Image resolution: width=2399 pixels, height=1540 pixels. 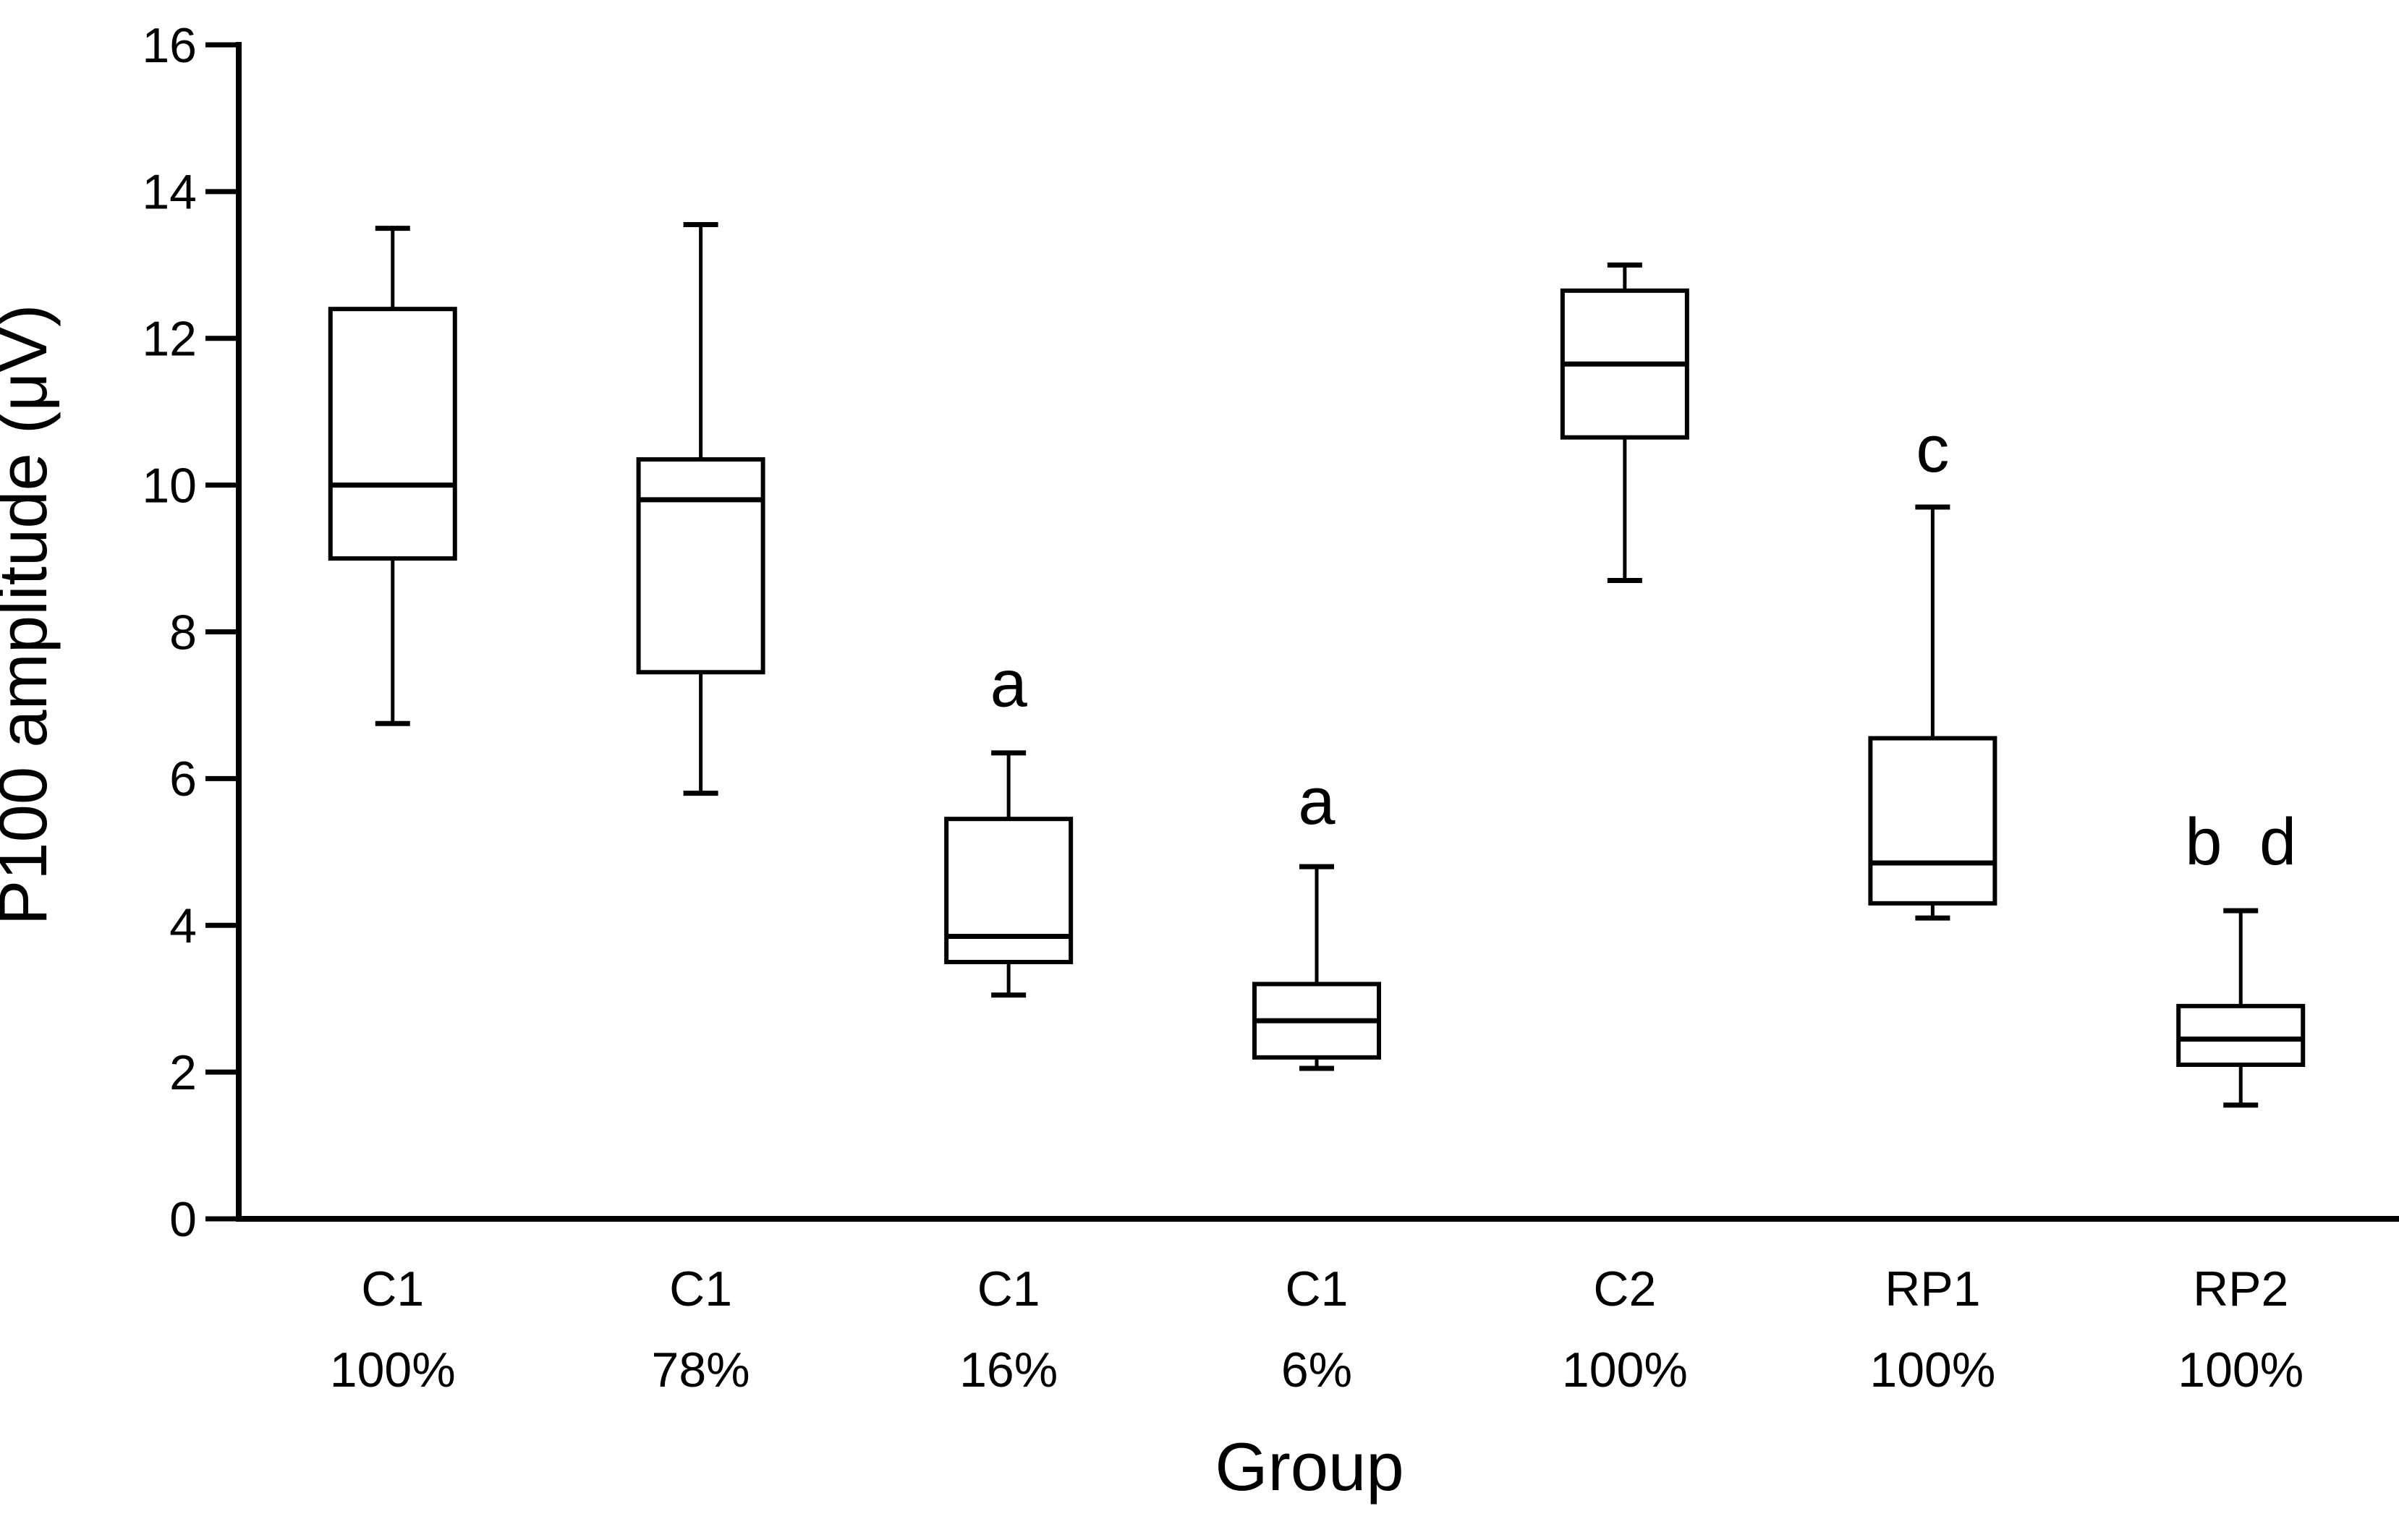 I want to click on boxplot-group-RP2-100%, so click(x=2241, y=1008).